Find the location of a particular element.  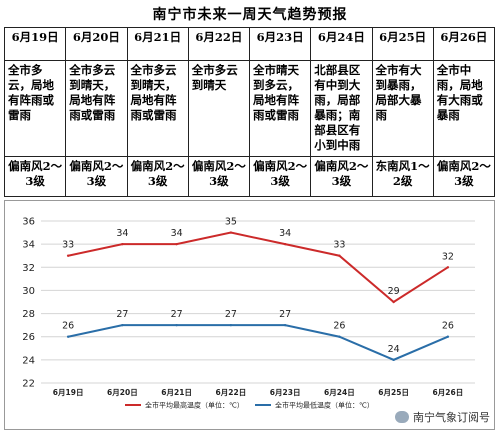

weather-cell: 全市晴天到多云，局地有阵雨或雷雨 is located at coordinates (280, 108).